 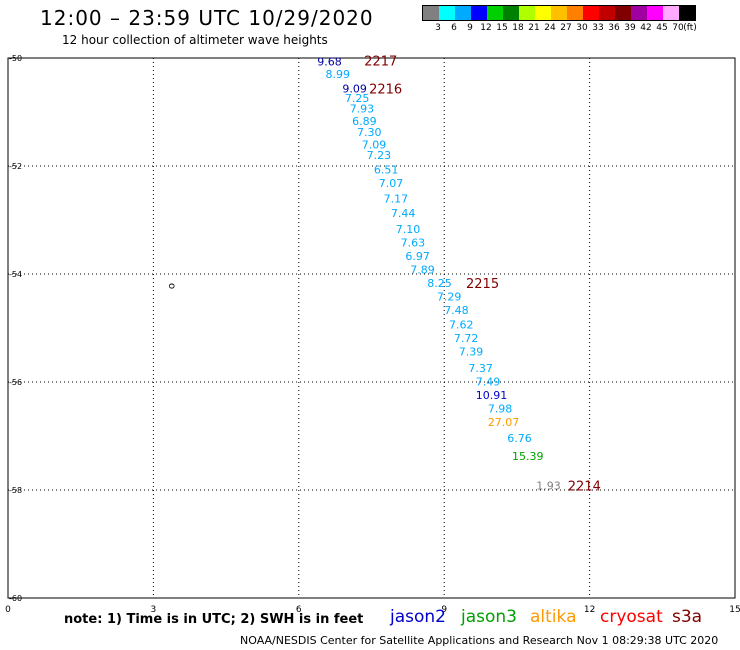 I want to click on legend-color-bar, so click(x=559, y=13).